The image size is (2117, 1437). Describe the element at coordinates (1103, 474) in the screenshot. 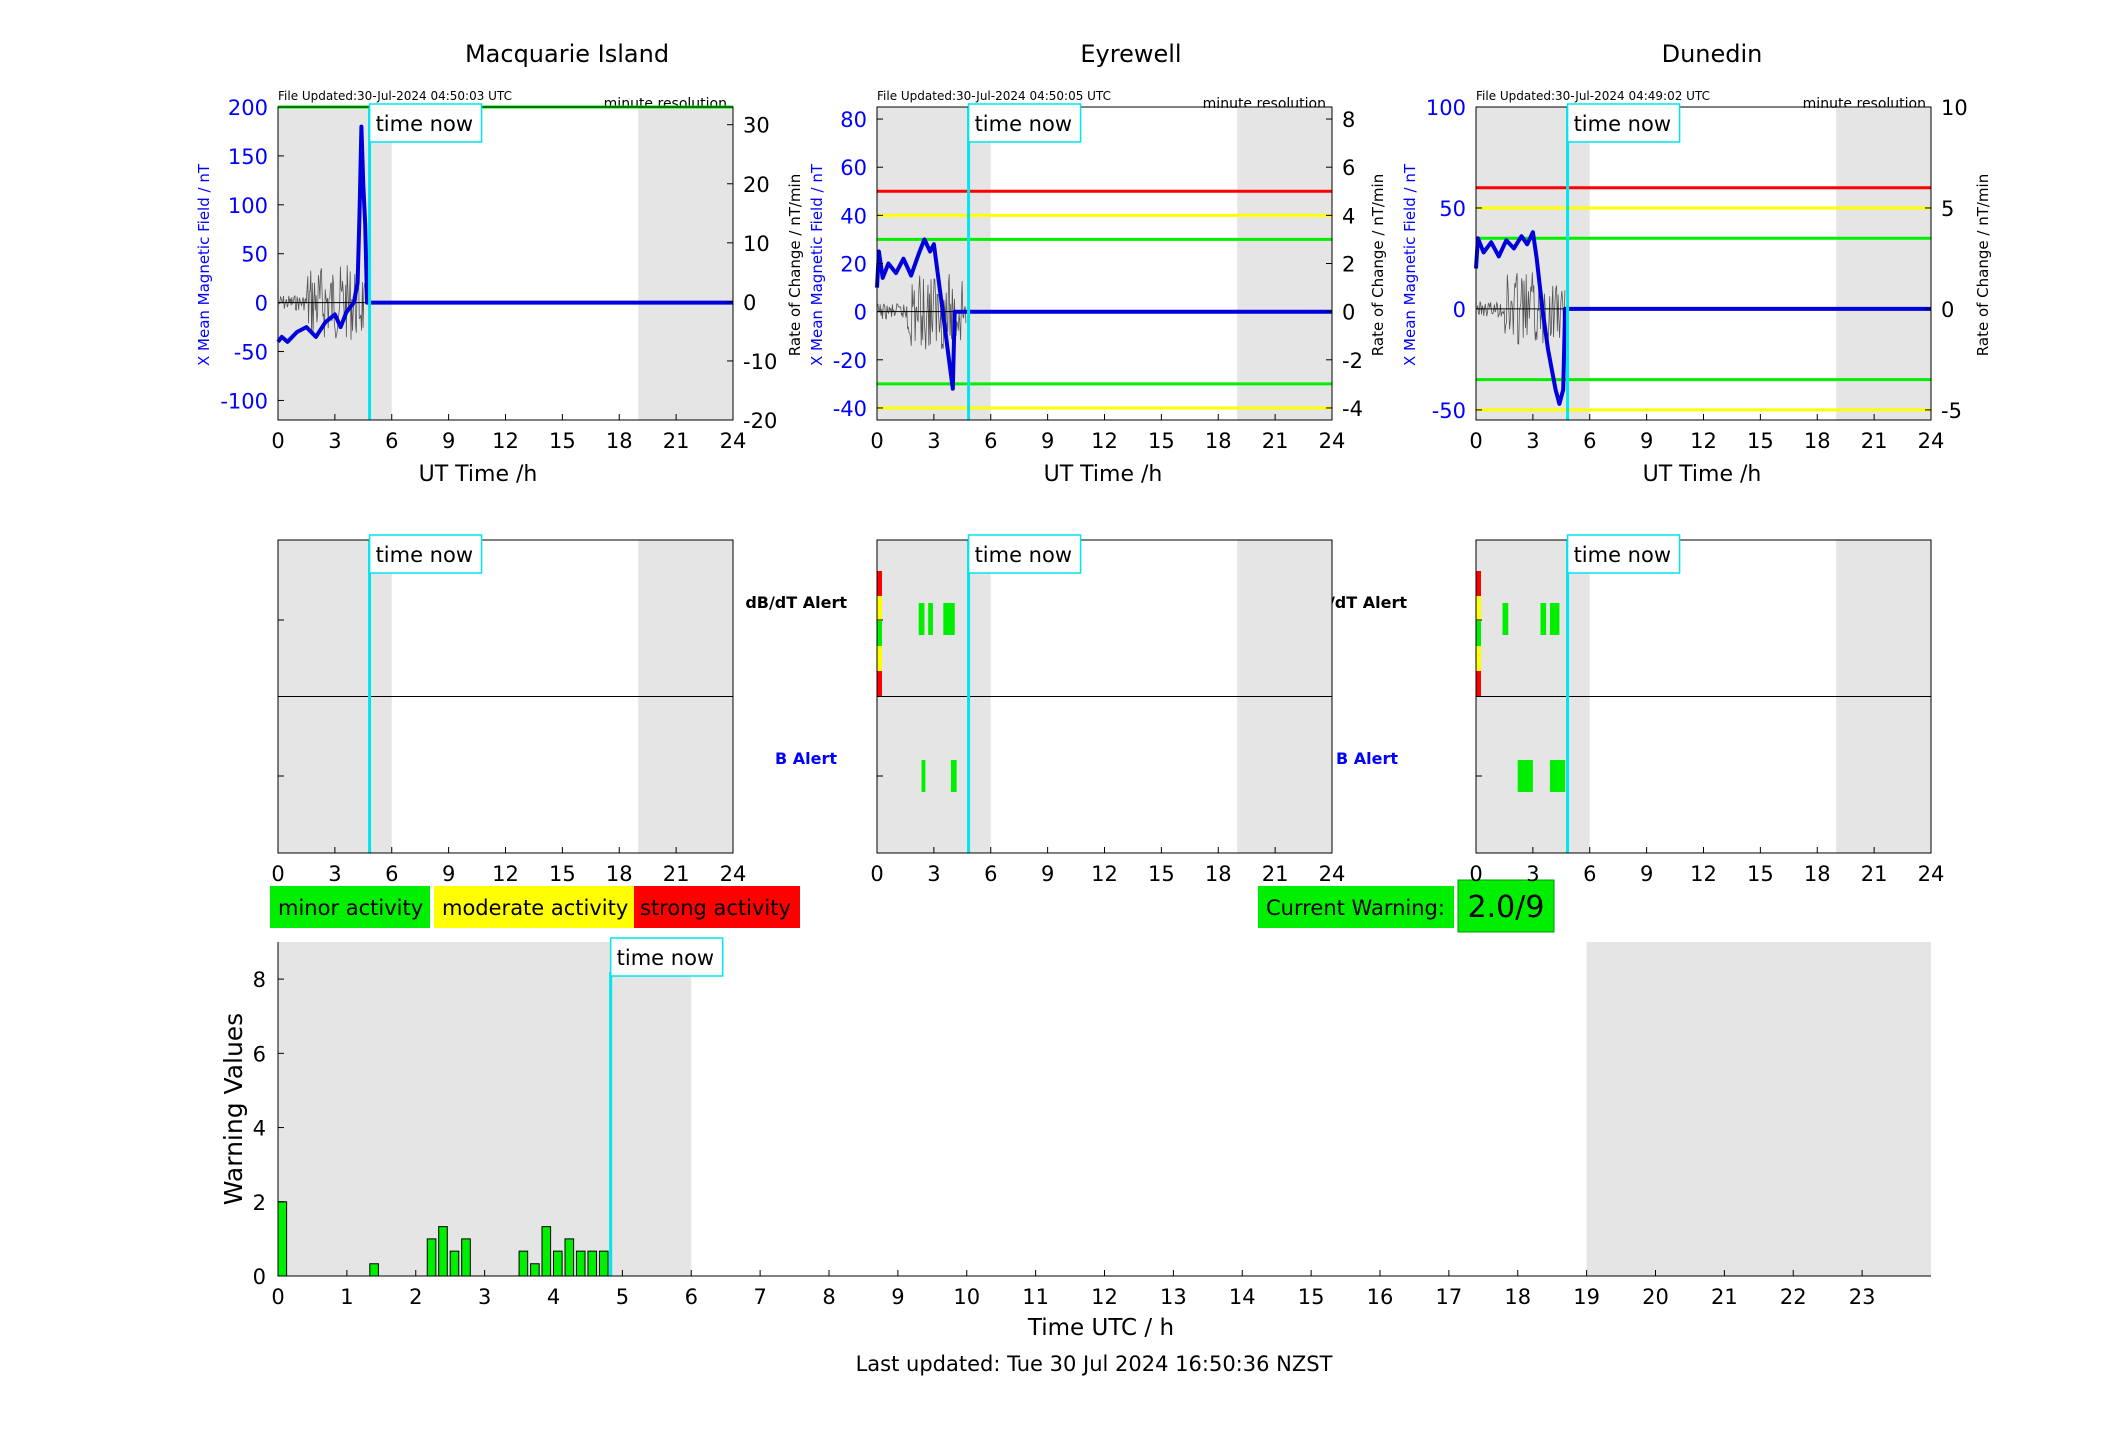

I see `xlabel-eyrewell: UT Time /h` at that location.